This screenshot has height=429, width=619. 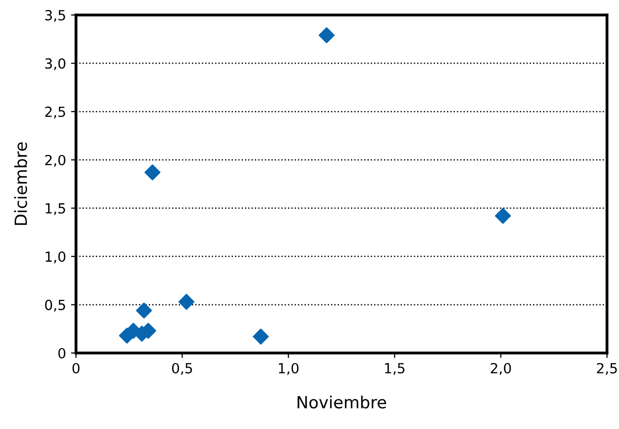 I want to click on x-tick-label: 2,0, so click(x=500, y=368).